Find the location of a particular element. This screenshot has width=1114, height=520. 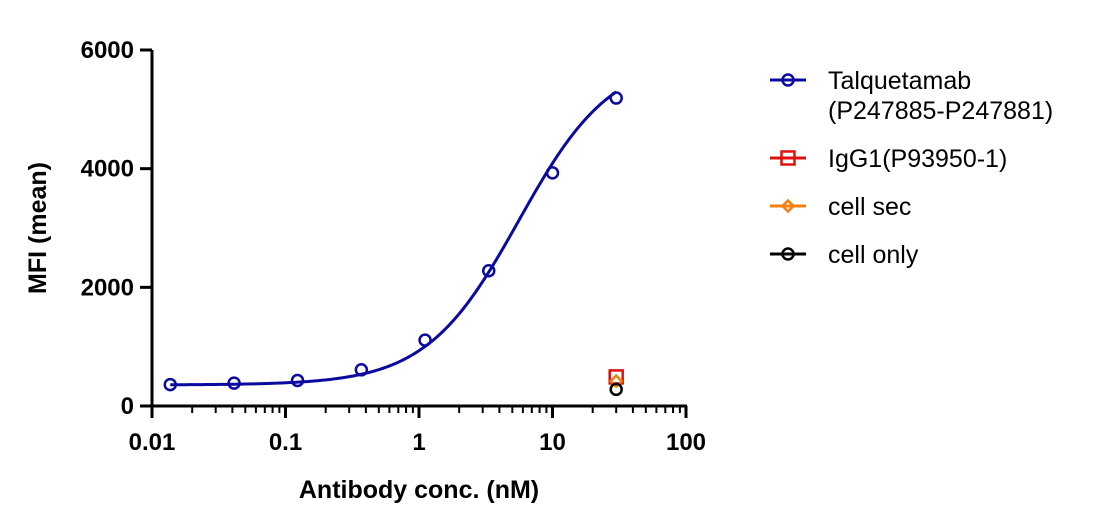

y-tick-label: 2000 is located at coordinates (107, 287).